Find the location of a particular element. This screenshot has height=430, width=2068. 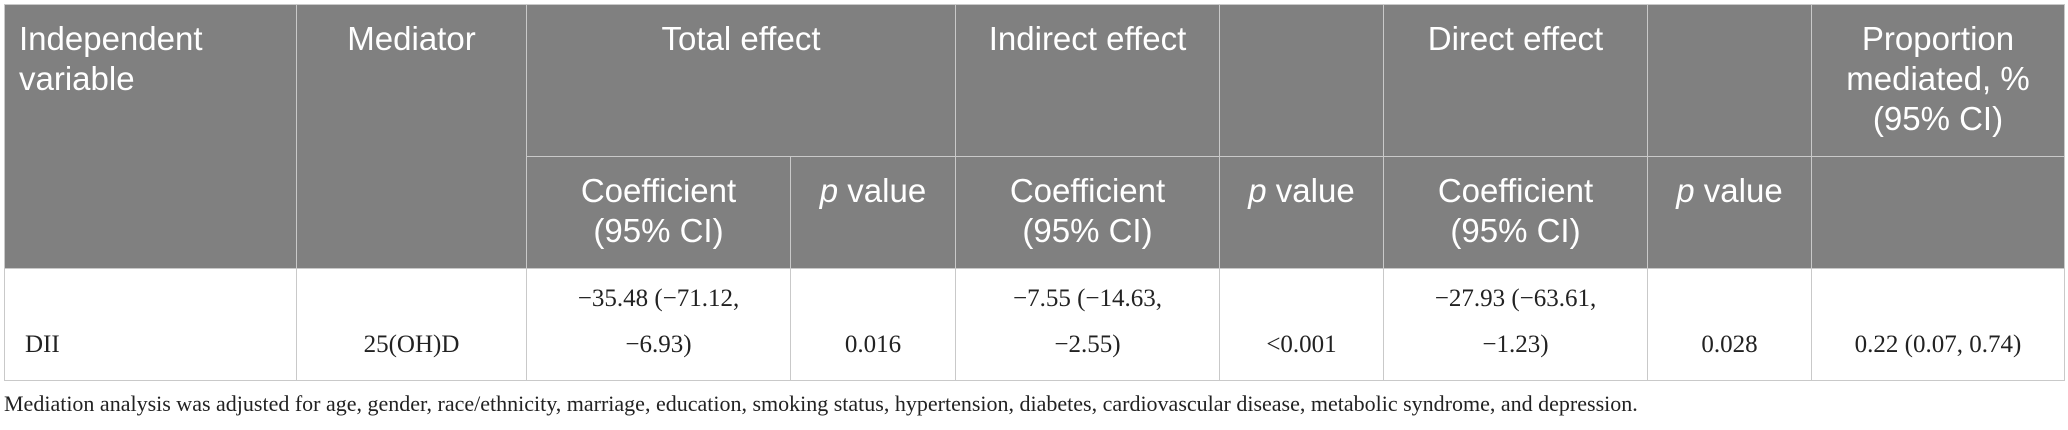

header-mediator: Mediator is located at coordinates (411, 136).